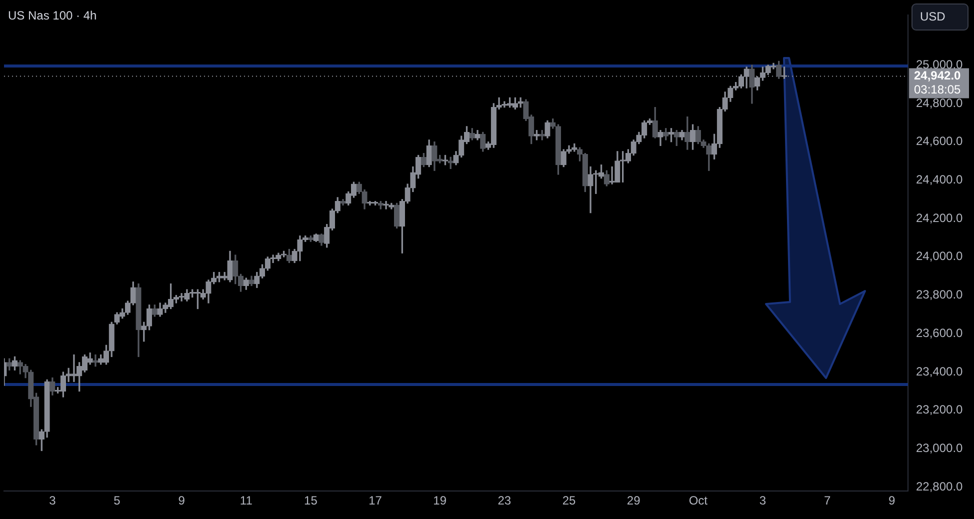 Image resolution: width=974 pixels, height=519 pixels. Describe the element at coordinates (940, 333) in the screenshot. I see `y-tick-label: 23,600.0` at that location.